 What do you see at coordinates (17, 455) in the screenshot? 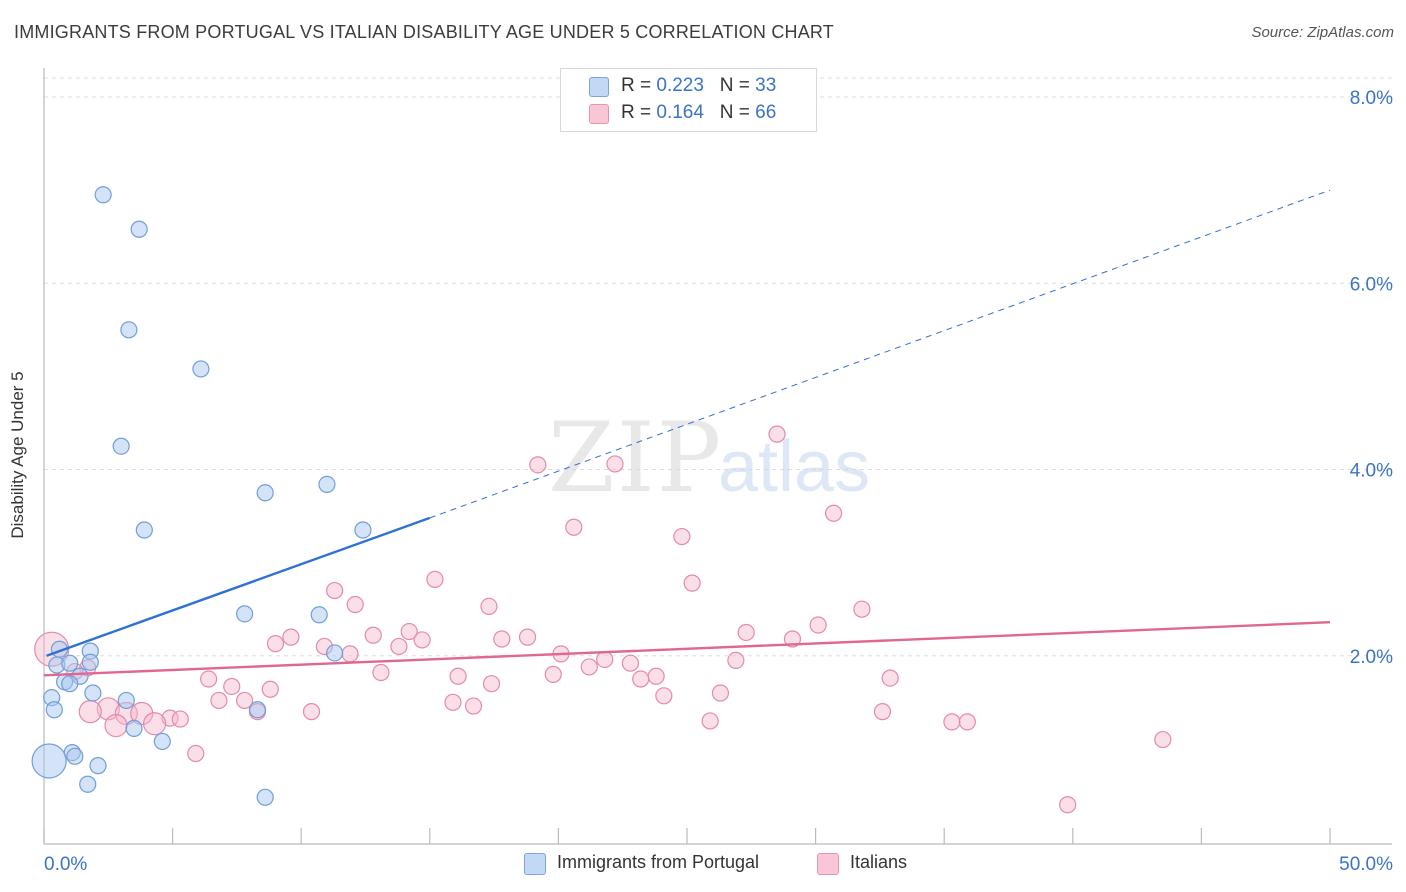
I see `y-axis-label: Disability Age Under 5` at bounding box center [17, 455].